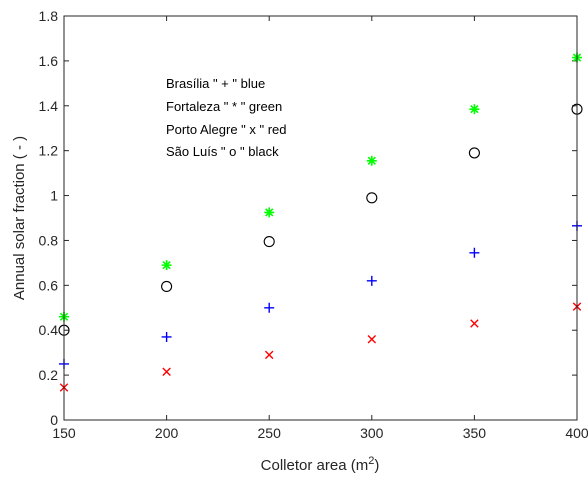  What do you see at coordinates (49, 375) in the screenshot?
I see `y-tick-label: 0.2` at bounding box center [49, 375].